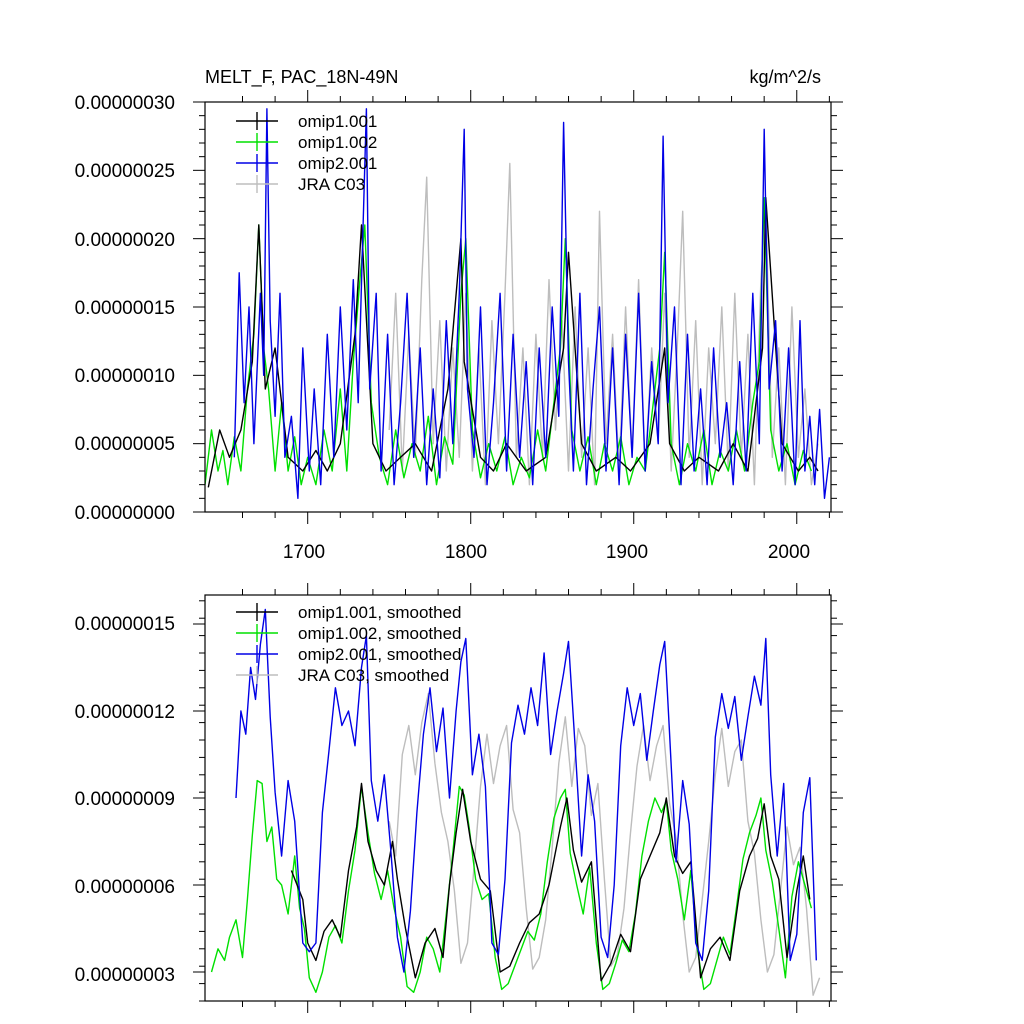 This screenshot has width=1024, height=1024. What do you see at coordinates (125, 103) in the screenshot?
I see `top-y-tick-label: 0.00000030` at bounding box center [125, 103].